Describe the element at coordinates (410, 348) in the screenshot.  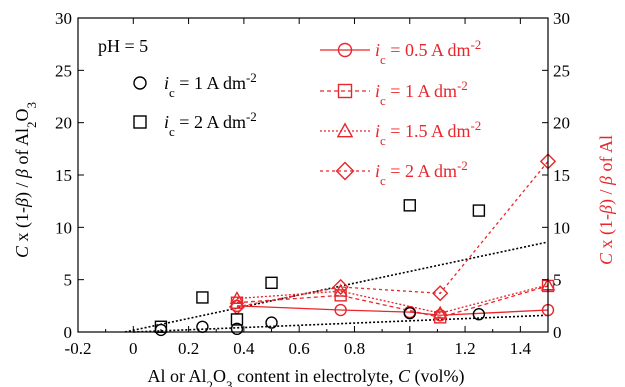
I see `x-tick-label: 1` at that location.